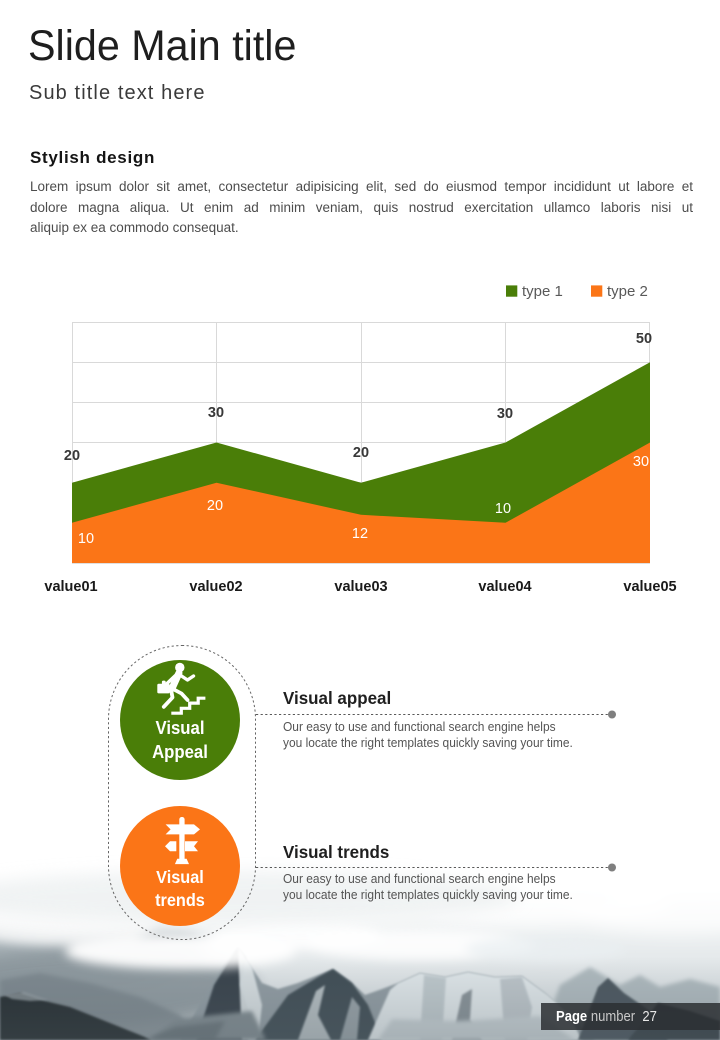 The image size is (720, 1040). What do you see at coordinates (360, 587) in the screenshot?
I see `svg-text: value03` at bounding box center [360, 587].